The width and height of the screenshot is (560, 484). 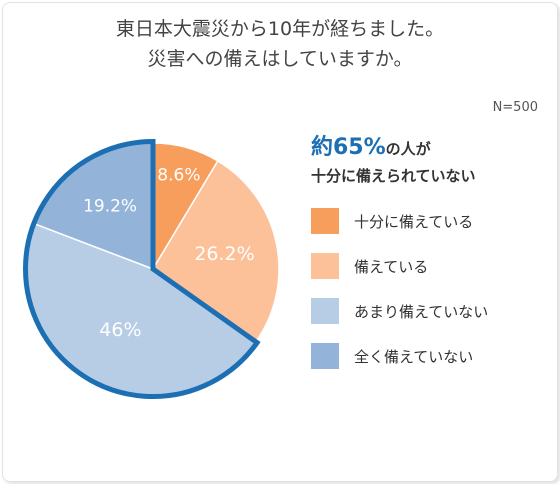 What do you see at coordinates (224, 254) in the screenshot?
I see `slice-label: 26.2%` at bounding box center [224, 254].